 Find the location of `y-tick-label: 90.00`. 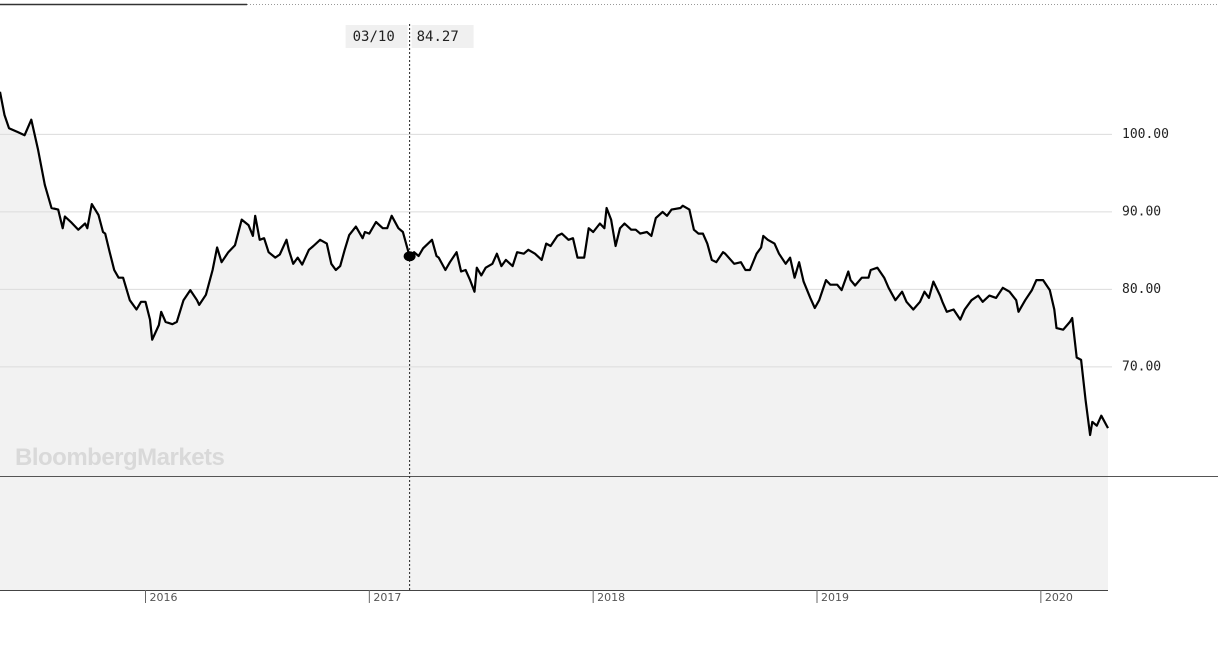

y-tick-label: 90.00 is located at coordinates (1141, 211).